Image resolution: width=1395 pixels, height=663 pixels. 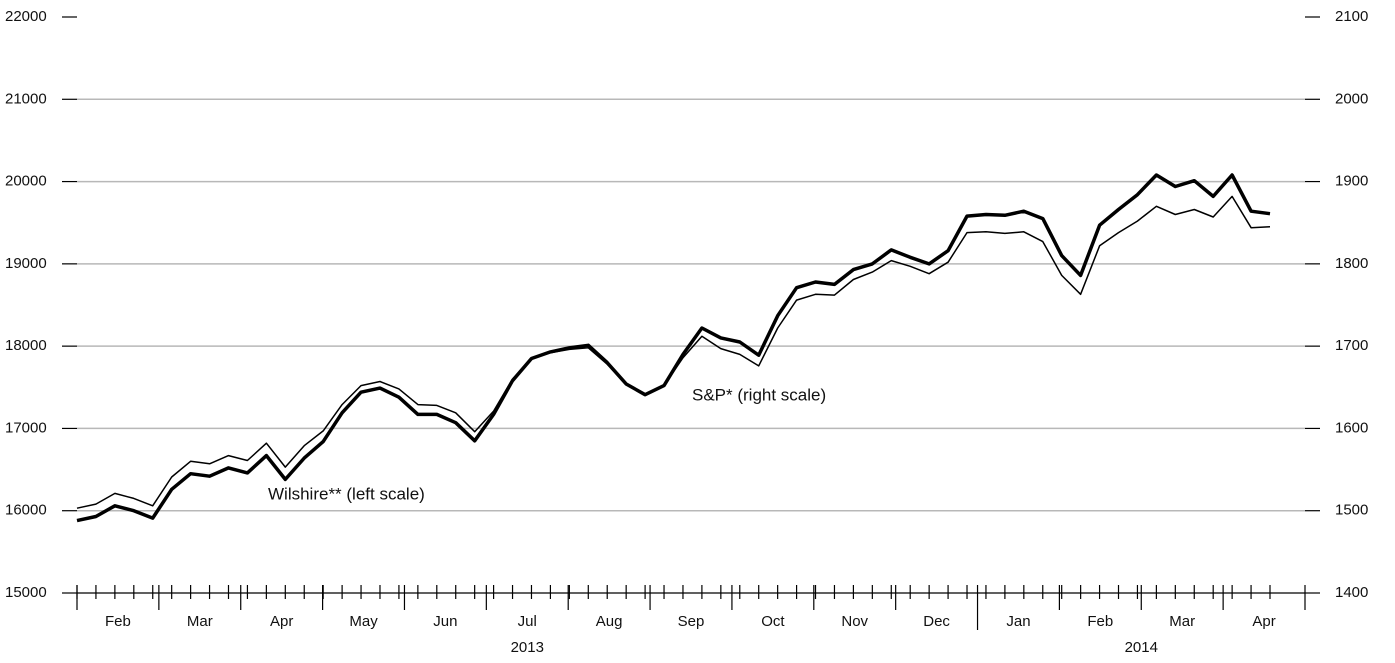 I want to click on y2-tick-label: 1600, so click(x=1351, y=427).